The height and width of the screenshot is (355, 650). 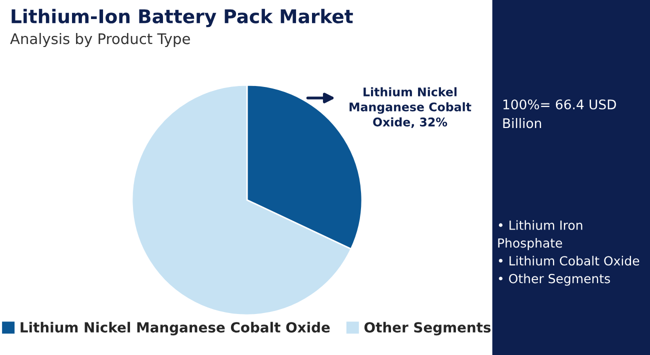 What do you see at coordinates (182, 18) in the screenshot?
I see `chart-title: Lithium-Ion Battery Pack Market` at bounding box center [182, 18].